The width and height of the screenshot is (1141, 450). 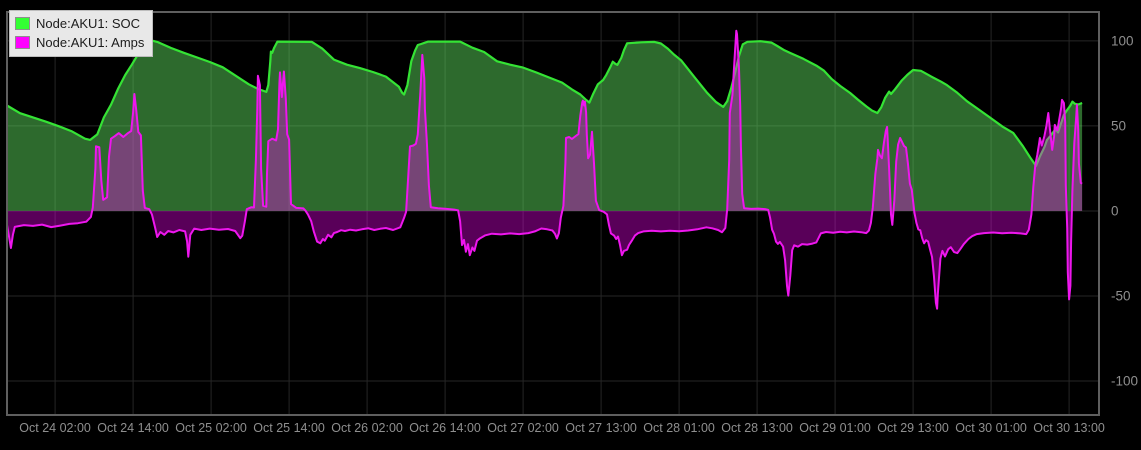 I want to click on x-tick-label: Oct 28 13:00, so click(x=757, y=428).